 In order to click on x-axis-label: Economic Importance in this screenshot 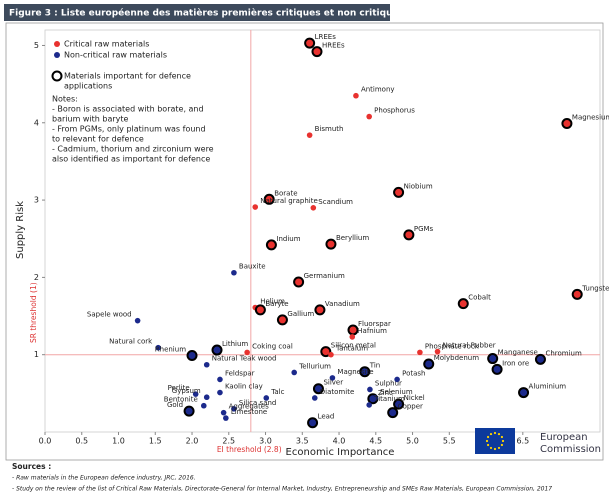, I will do `click(340, 452)`.